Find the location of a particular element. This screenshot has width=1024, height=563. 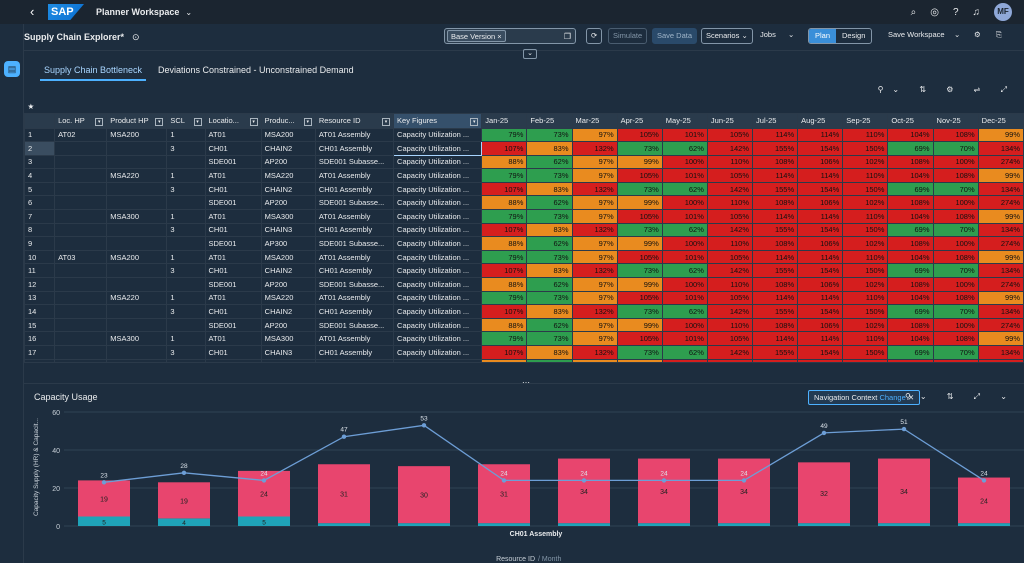

value-cell: 99% is located at coordinates (639, 162).